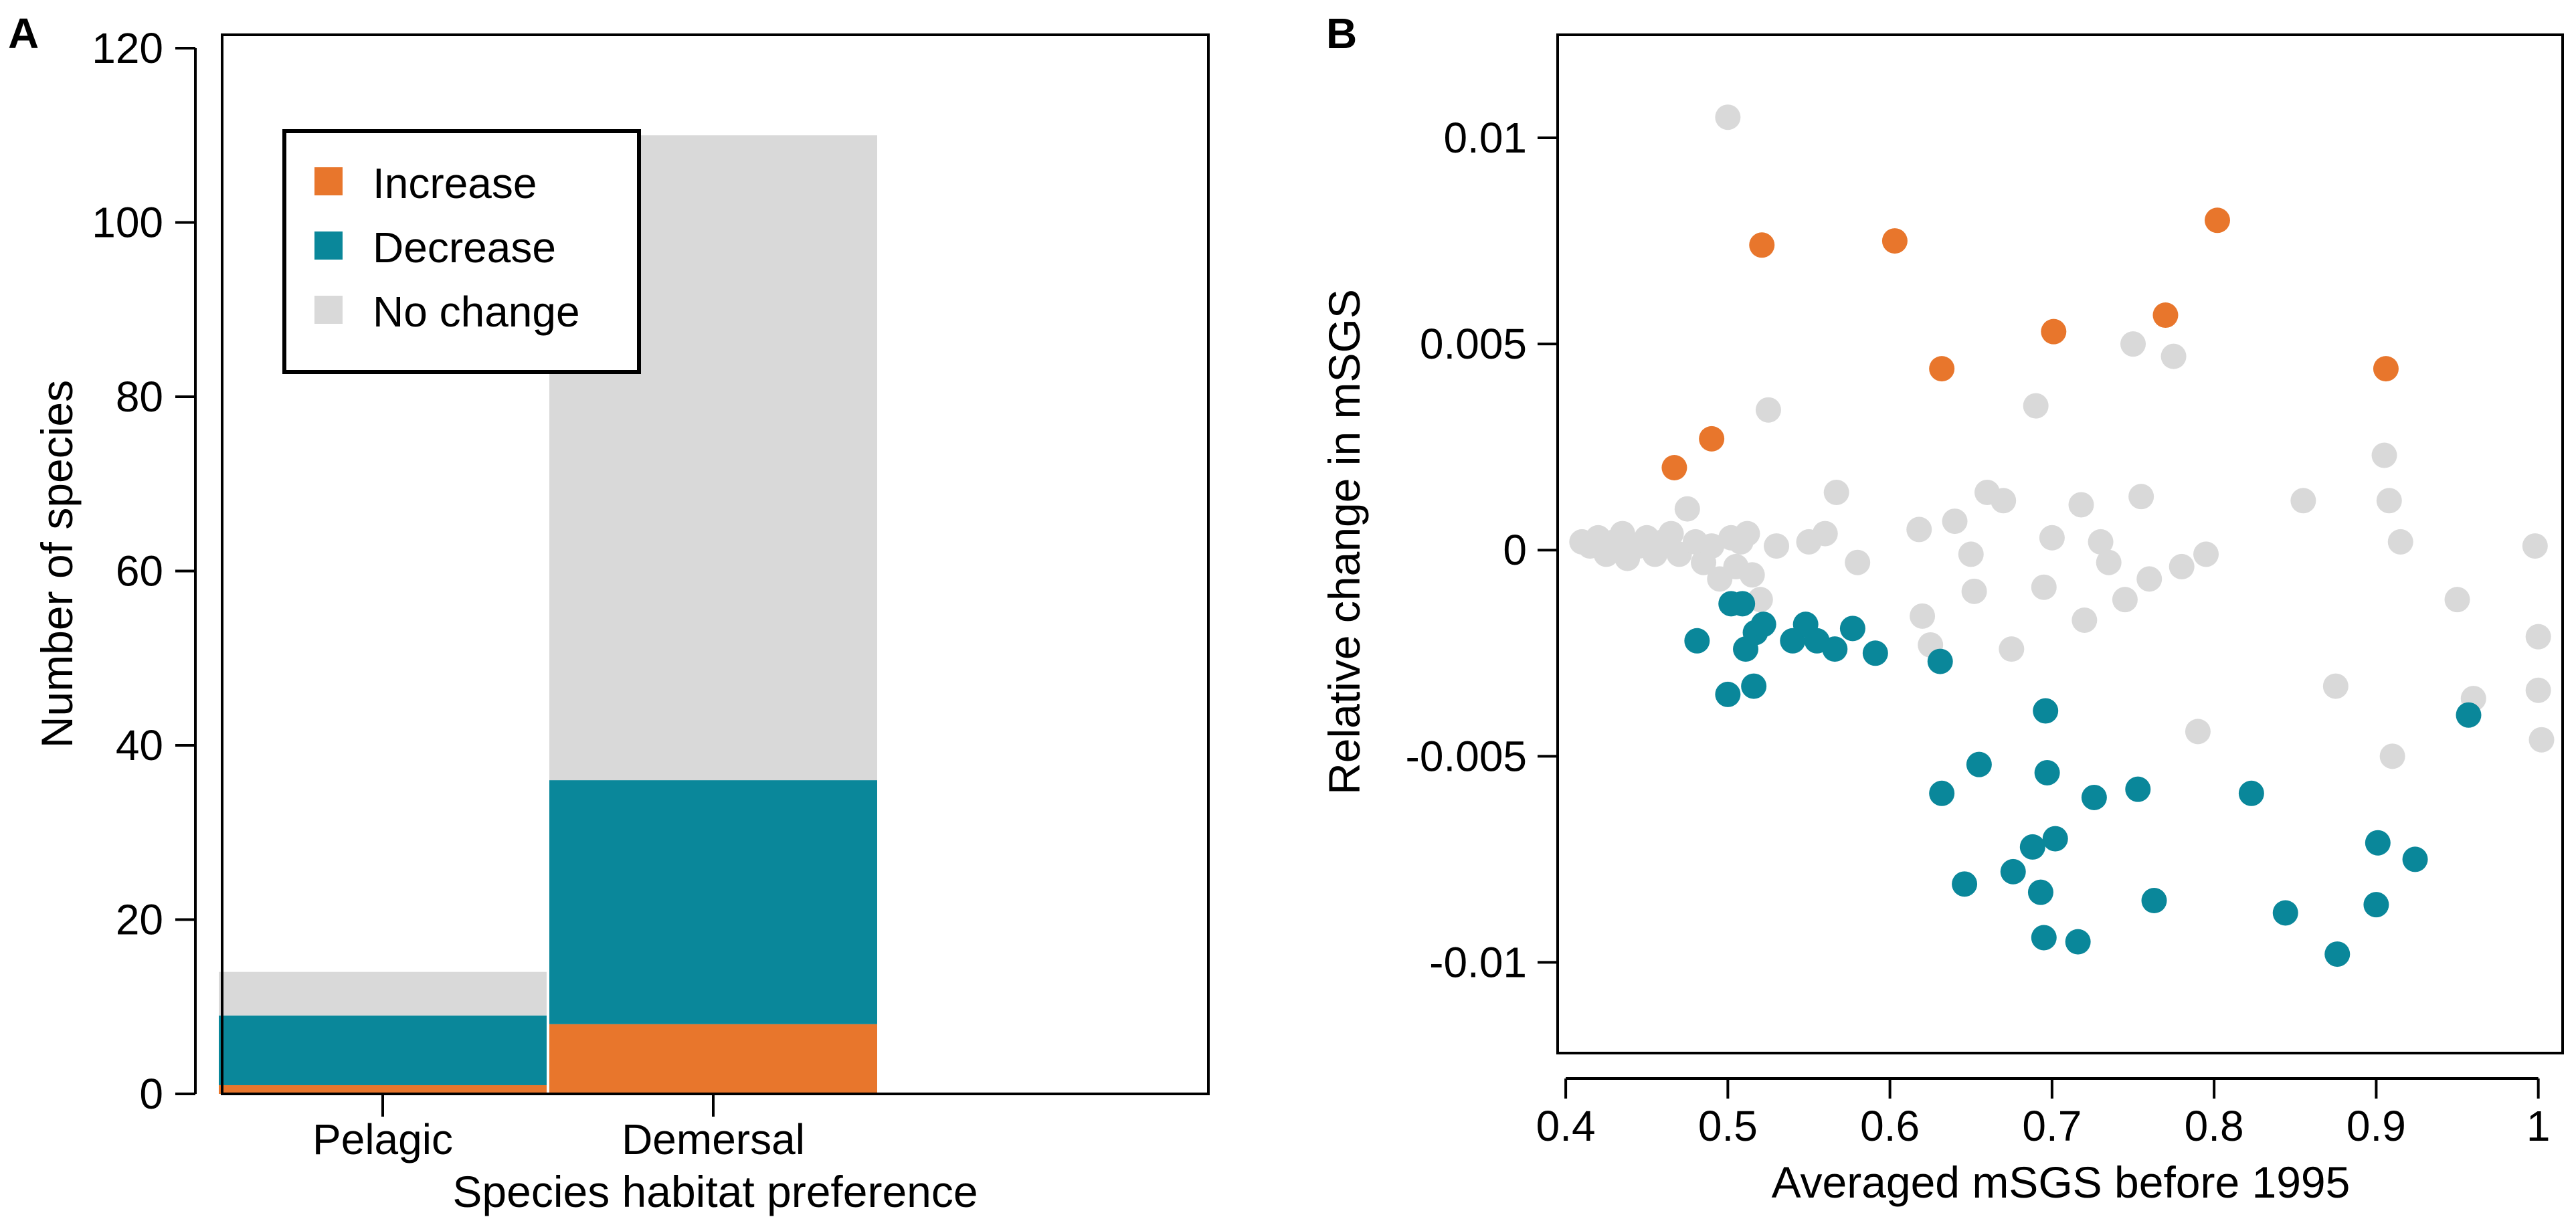 The height and width of the screenshot is (1217, 2576). I want to click on bar-pelagic-decrease, so click(383, 1050).